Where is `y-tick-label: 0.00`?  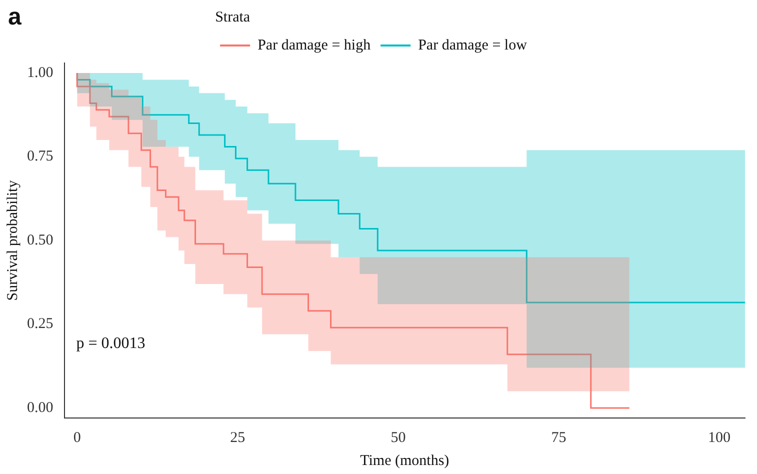 y-tick-label: 0.00 is located at coordinates (40, 408).